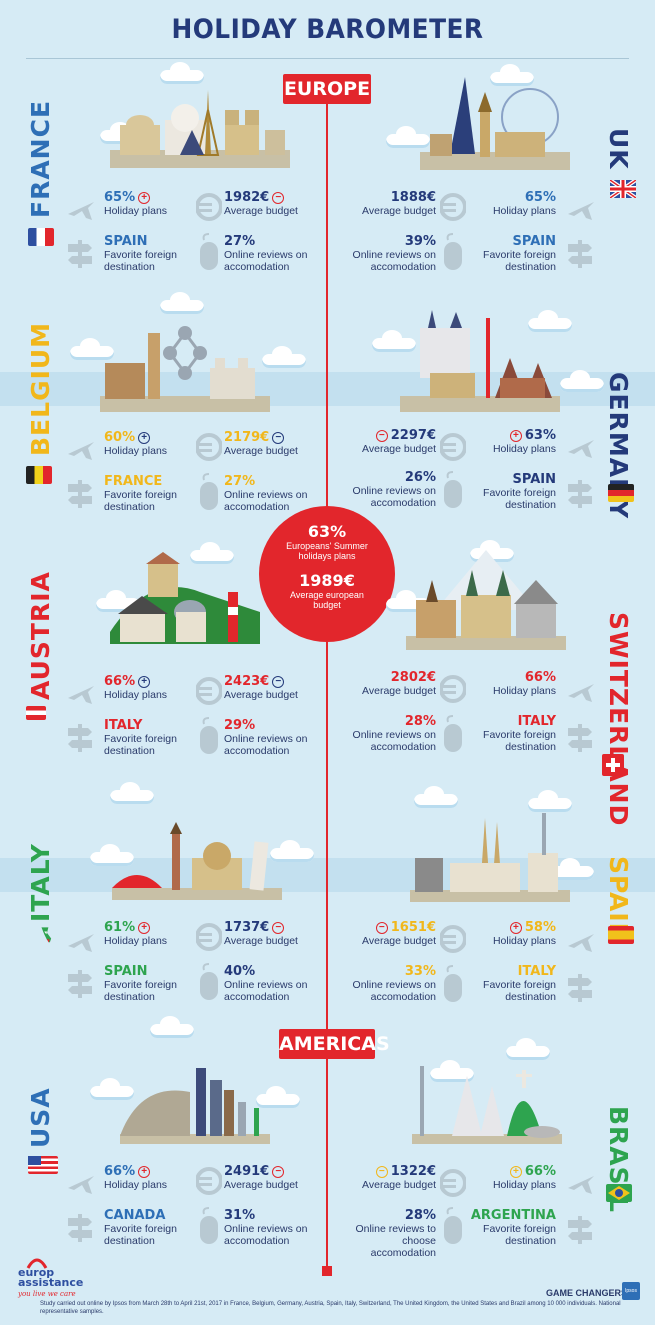 The image size is (655, 1325). What do you see at coordinates (200, 129) in the screenshot?
I see `france-landmarks-illustration` at bounding box center [200, 129].